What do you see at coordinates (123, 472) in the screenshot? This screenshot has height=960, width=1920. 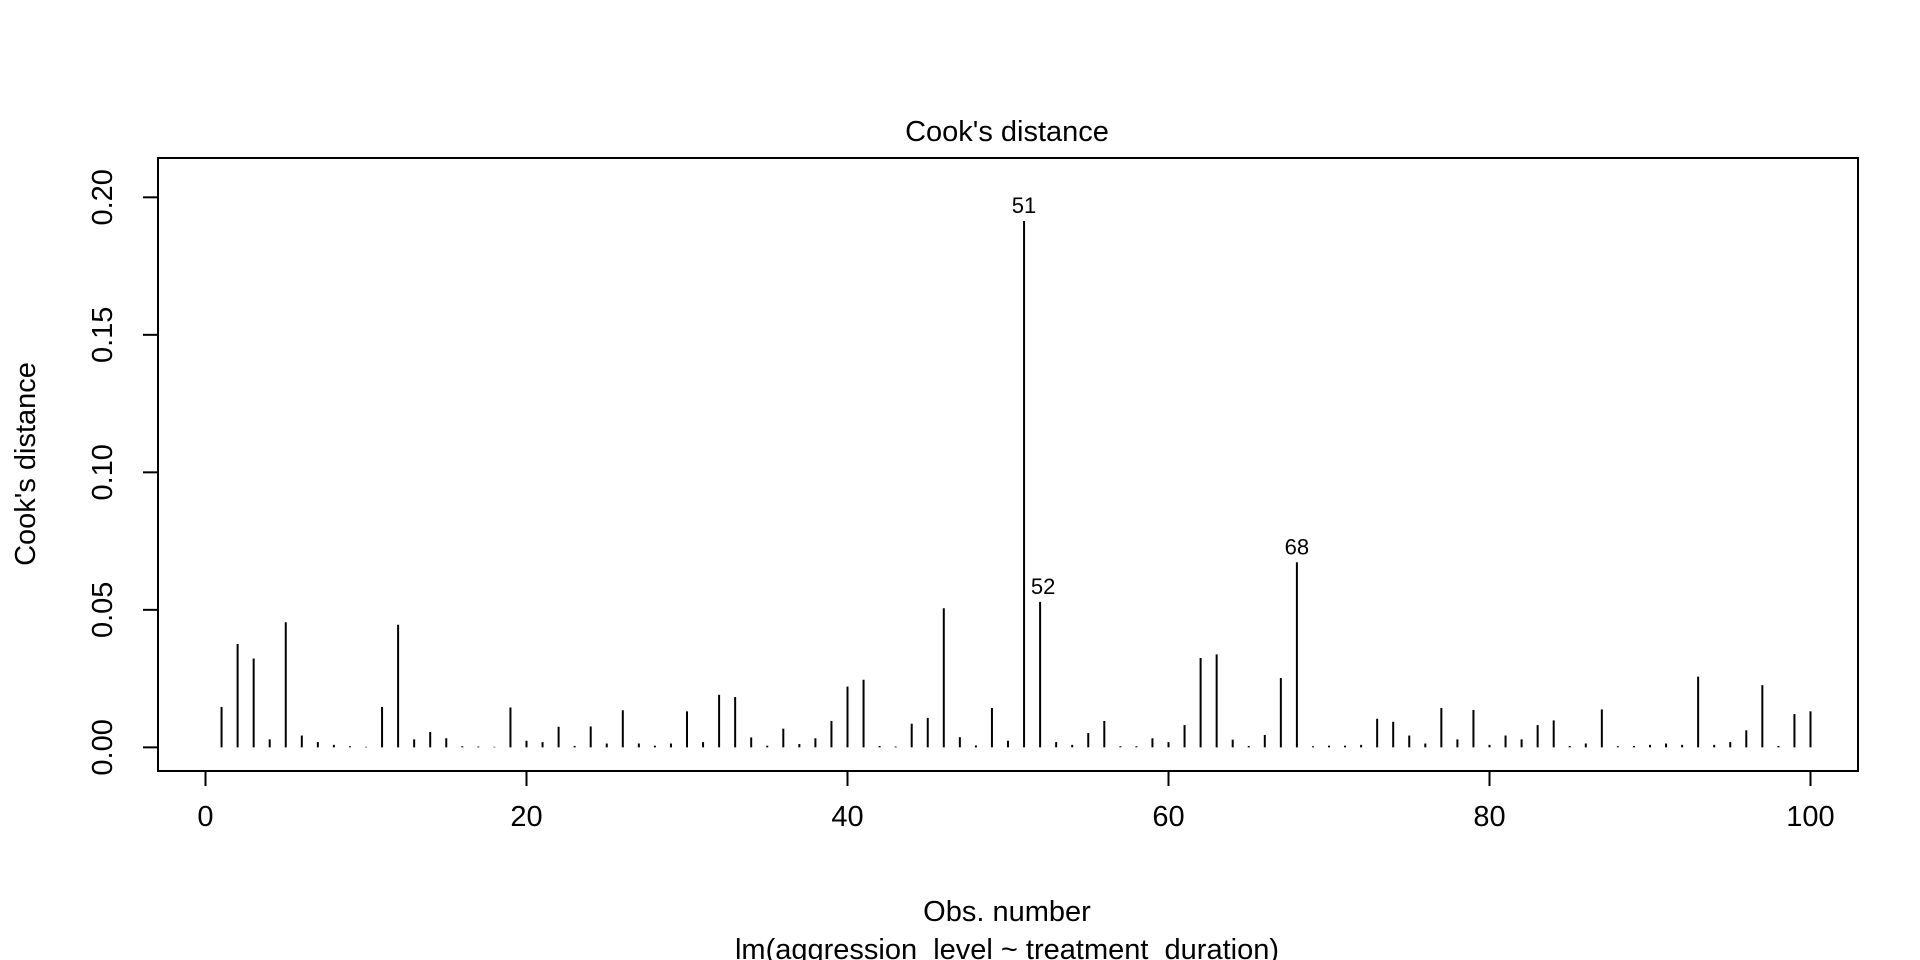 I see `y-axis: 0.00 0.05 0.10 0.15 0.20` at bounding box center [123, 472].